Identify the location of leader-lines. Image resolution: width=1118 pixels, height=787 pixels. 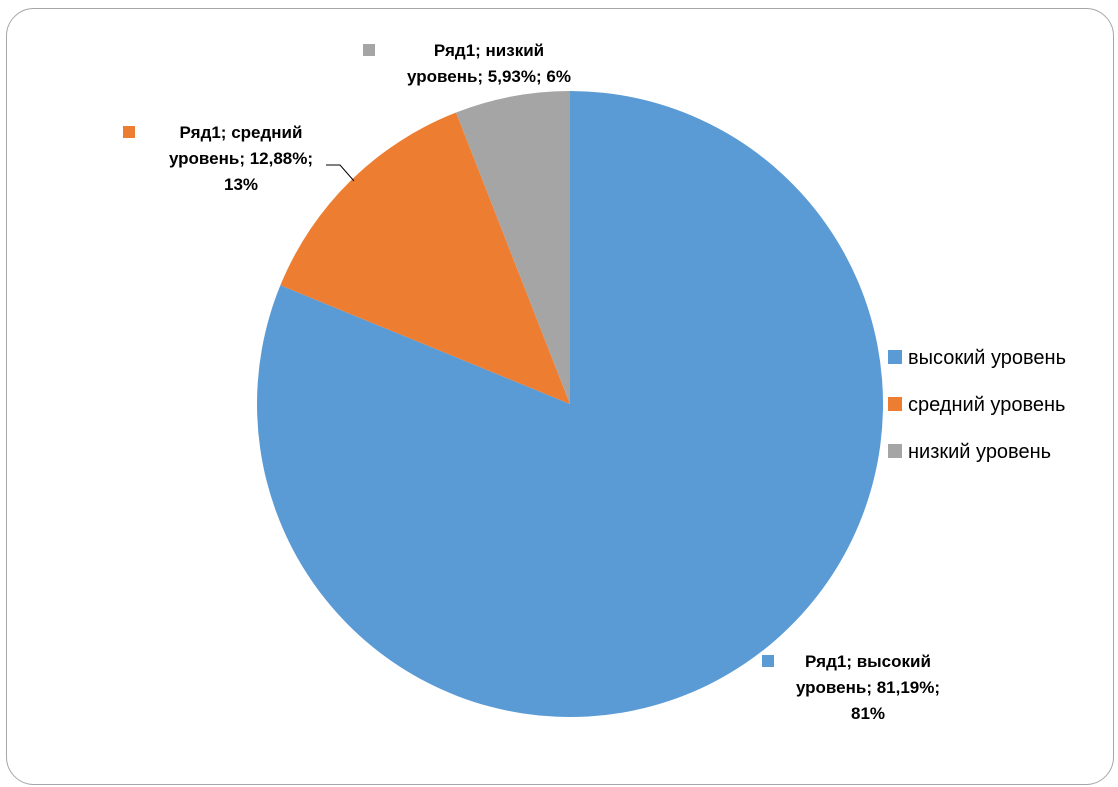
(340, 173).